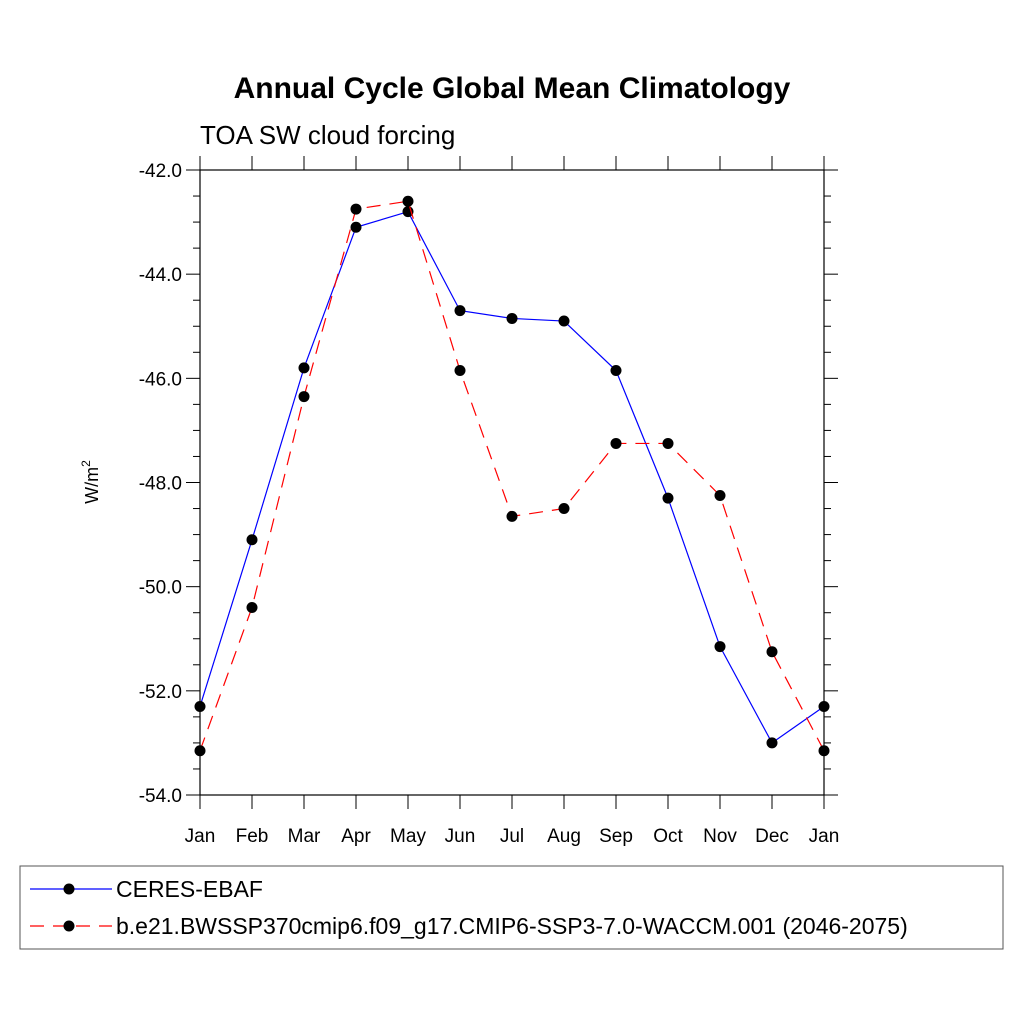  I want to click on x-tick-label: Dec, so click(772, 836).